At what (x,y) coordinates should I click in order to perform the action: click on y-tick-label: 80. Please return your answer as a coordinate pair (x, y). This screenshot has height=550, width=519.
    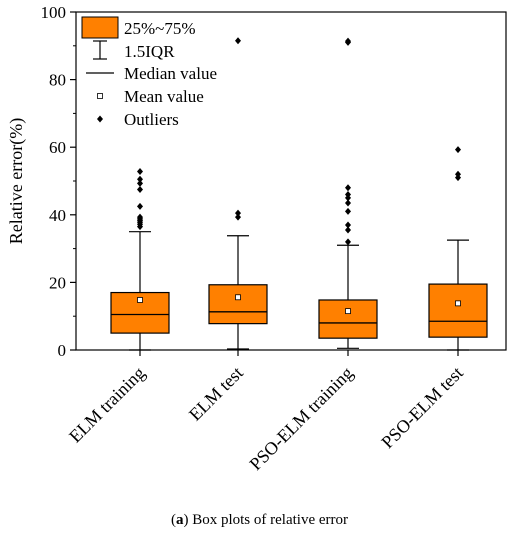
    Looking at the image, I should click on (57, 80).